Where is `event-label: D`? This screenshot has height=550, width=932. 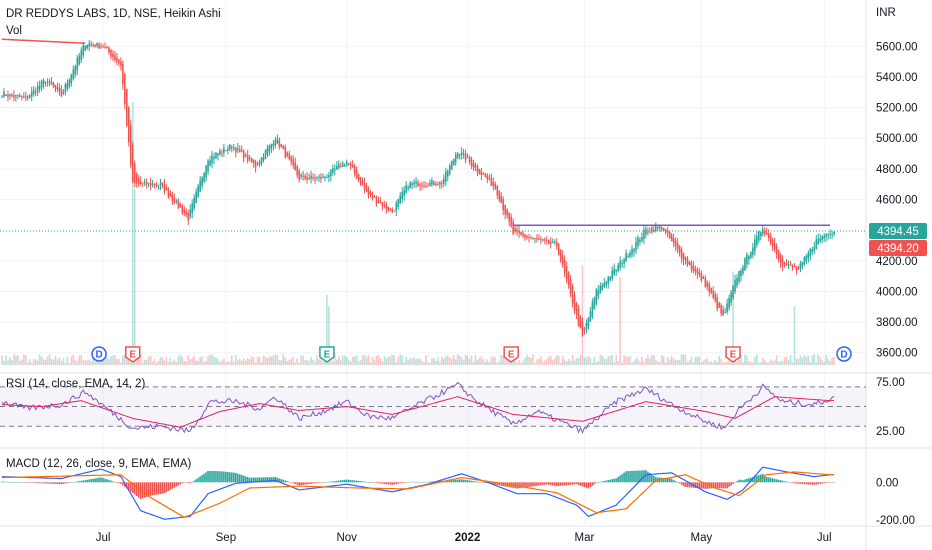 event-label: D is located at coordinates (98, 355).